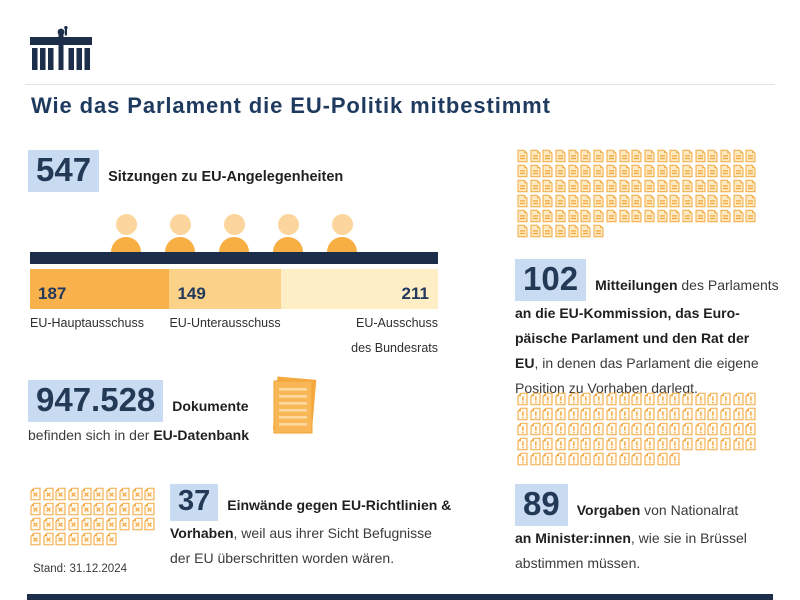 This screenshot has width=800, height=600. Describe the element at coordinates (52, 293) in the screenshot. I see `segment-value: 187` at that location.